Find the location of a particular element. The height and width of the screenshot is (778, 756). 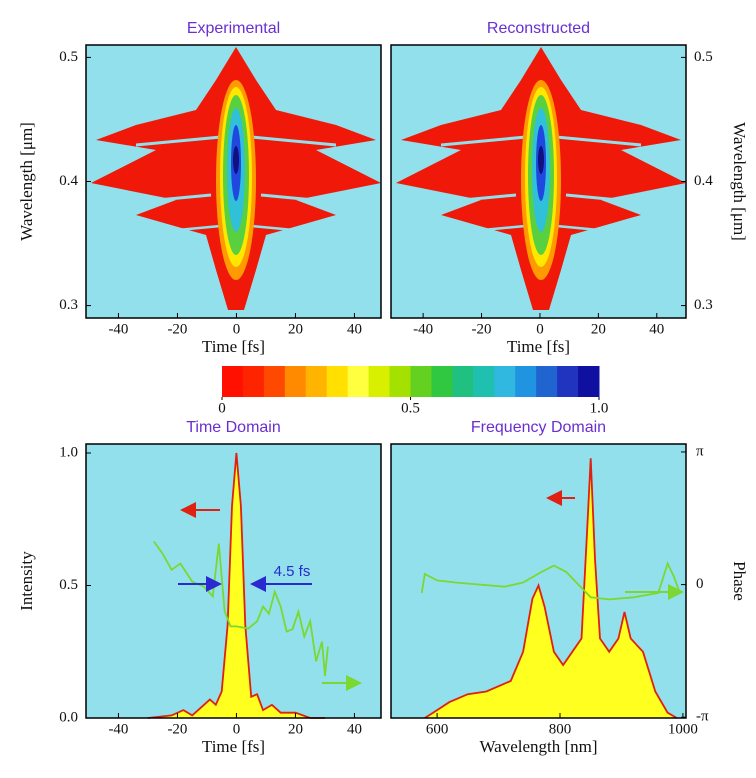

y-tick-label: 1.0 is located at coordinates (68, 452).